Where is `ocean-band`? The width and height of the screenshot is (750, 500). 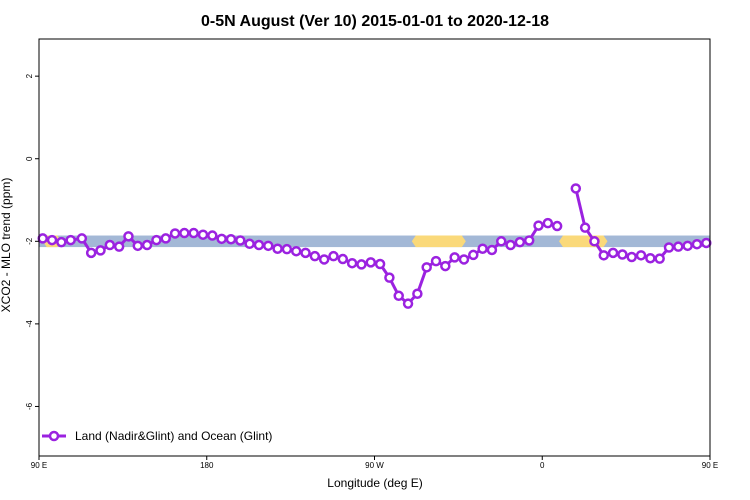
ocean-band is located at coordinates (374, 241).